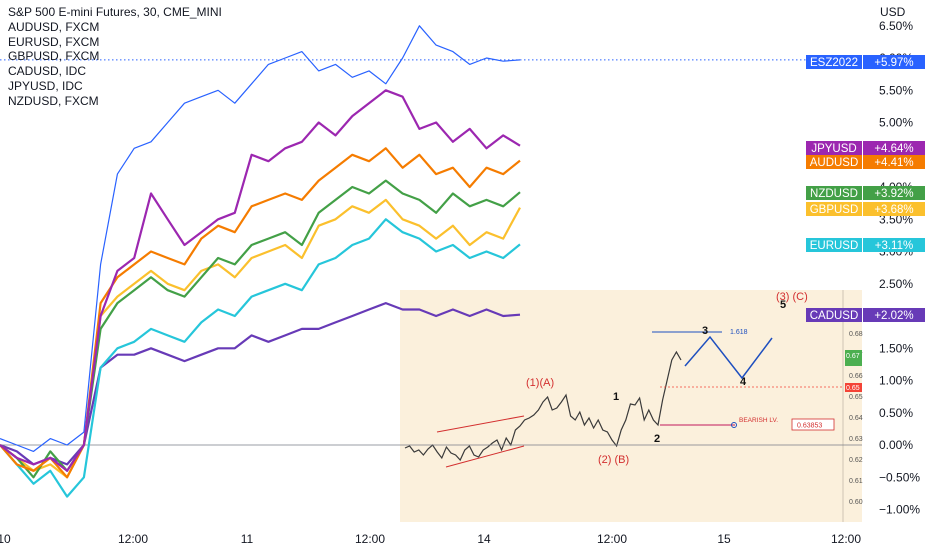 Image resolution: width=932 pixels, height=550 pixels. What do you see at coordinates (724, 539) in the screenshot?
I see `x-tick-label: 15` at bounding box center [724, 539].